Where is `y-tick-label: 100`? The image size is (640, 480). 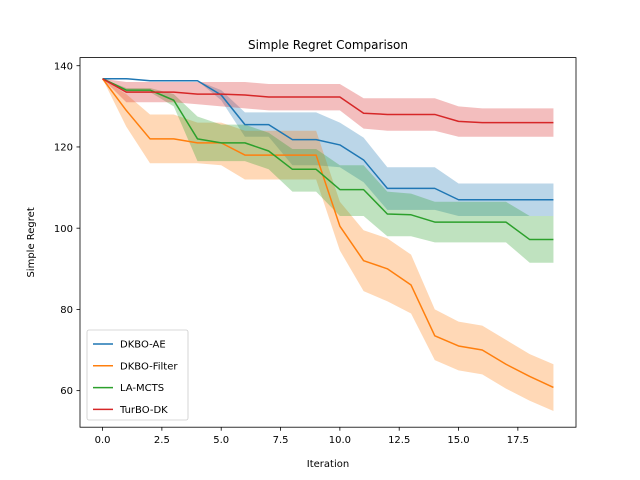
y-tick-label: 100 is located at coordinates (63, 229).